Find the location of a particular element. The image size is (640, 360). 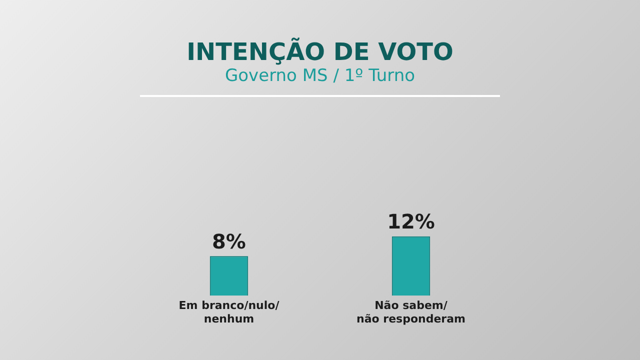

data-label: 12% is located at coordinates (411, 222).